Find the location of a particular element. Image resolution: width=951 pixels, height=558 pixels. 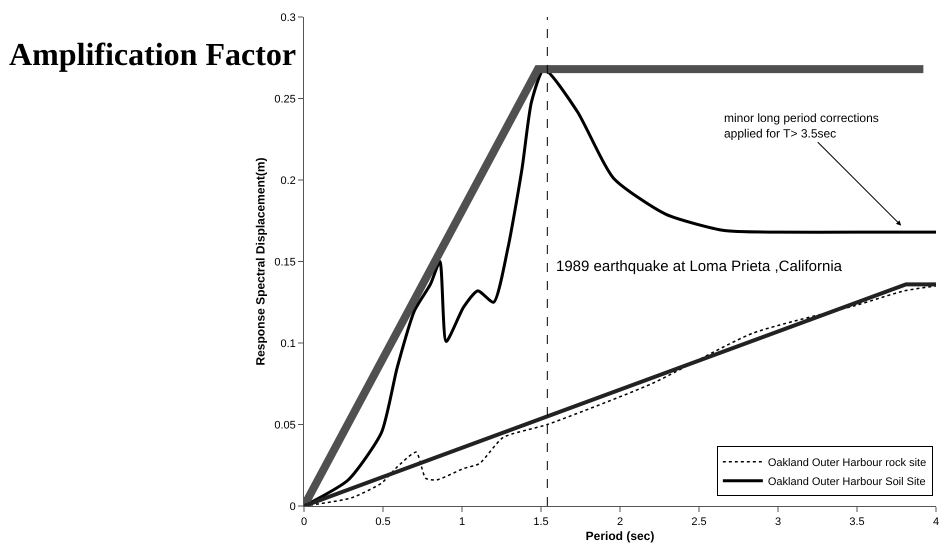

x-tick-label: 1.5 is located at coordinates (541, 522).